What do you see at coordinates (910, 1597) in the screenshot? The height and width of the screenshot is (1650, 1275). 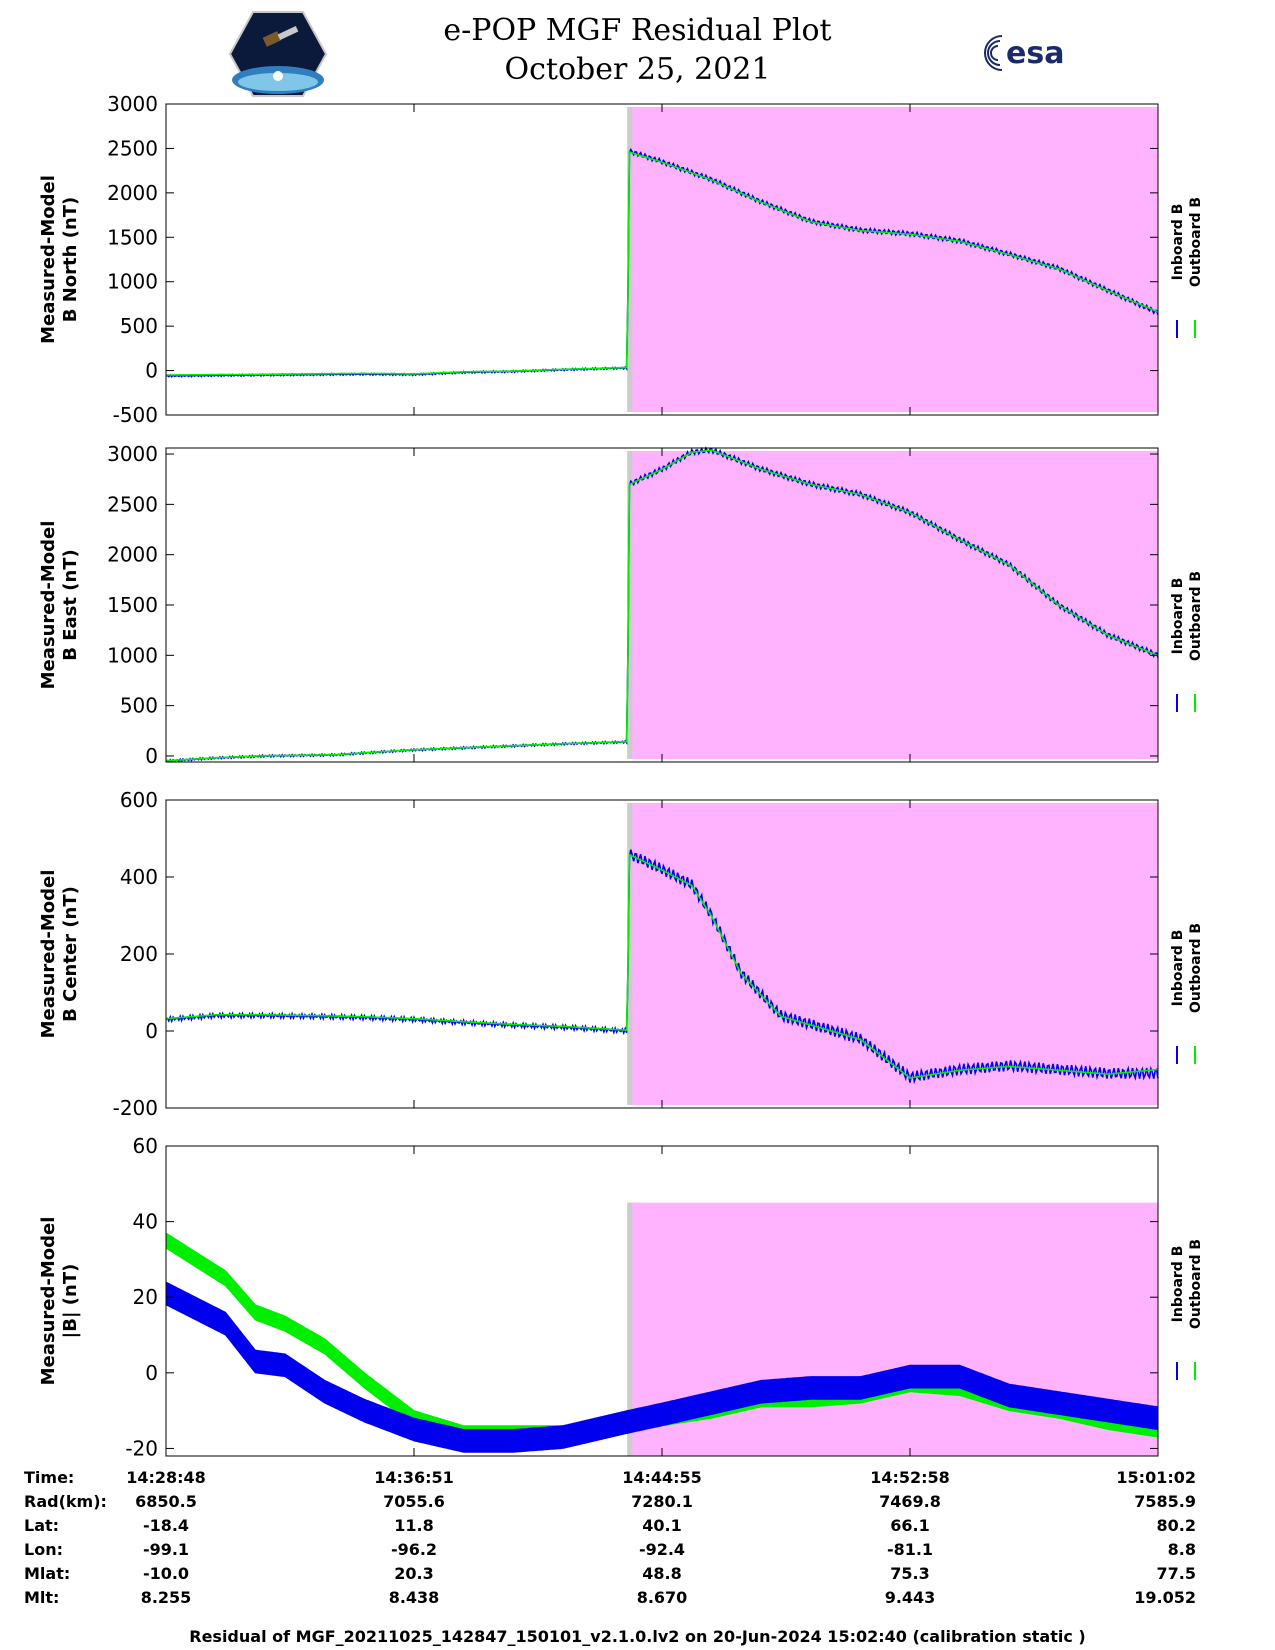 I see `table-cell: 9.443` at bounding box center [910, 1597].